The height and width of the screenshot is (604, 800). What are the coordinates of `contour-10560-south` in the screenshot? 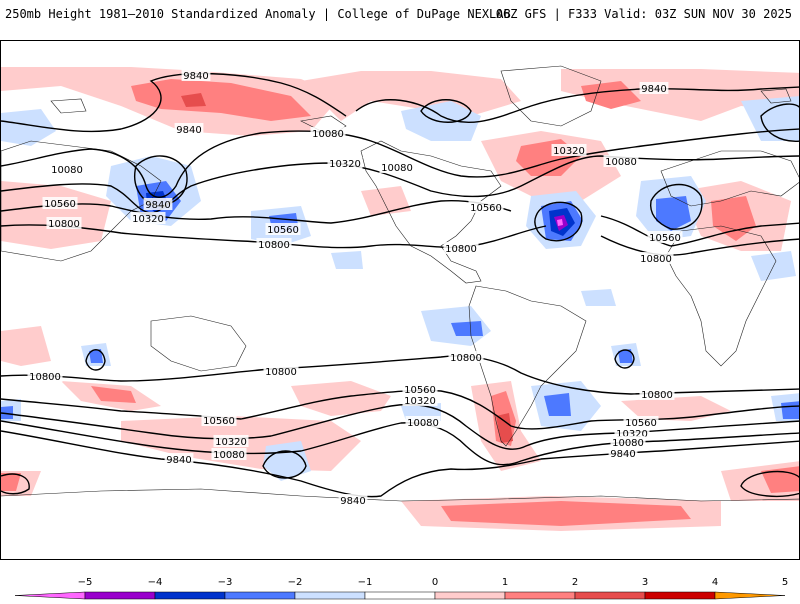 It's located at (400, 409).